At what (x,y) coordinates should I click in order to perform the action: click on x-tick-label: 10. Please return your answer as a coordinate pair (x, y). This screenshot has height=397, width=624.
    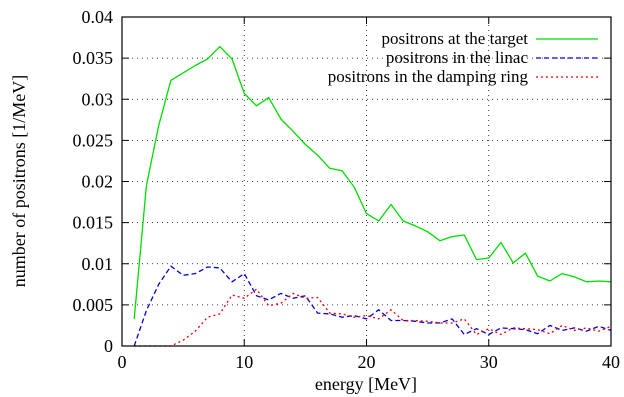
    Looking at the image, I should click on (244, 362).